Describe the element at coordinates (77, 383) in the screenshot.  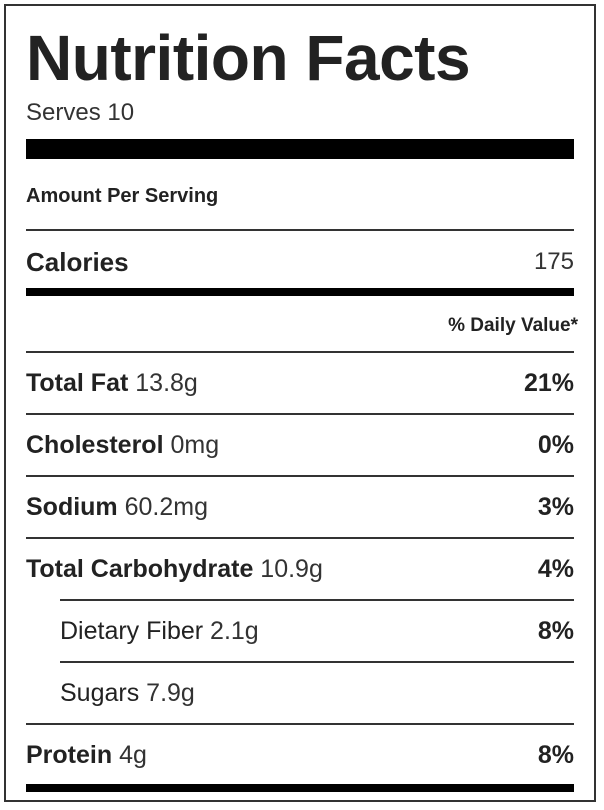
I see `nutrient-name: Total Fat` at that location.